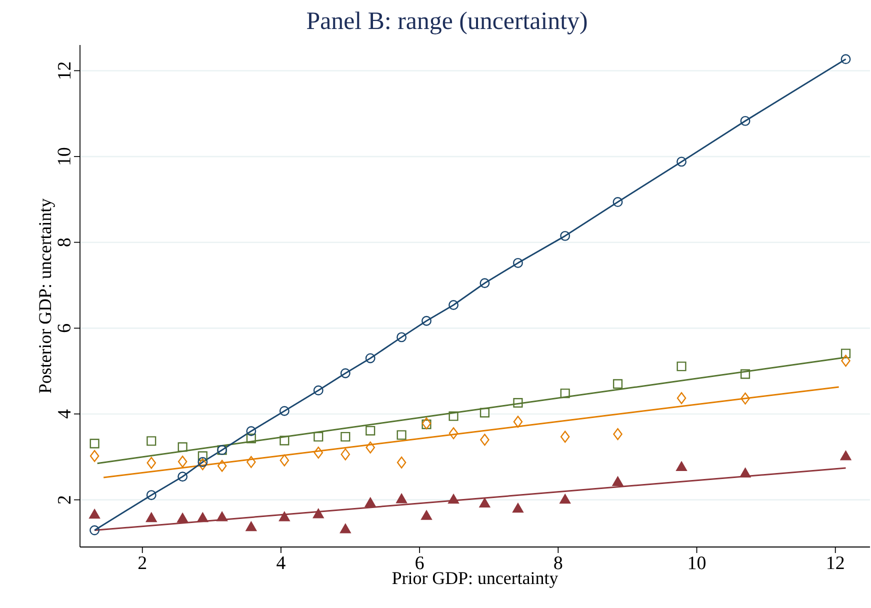  Describe the element at coordinates (475, 580) in the screenshot. I see `x-axis-title: Prior GDP: uncertainty` at that location.